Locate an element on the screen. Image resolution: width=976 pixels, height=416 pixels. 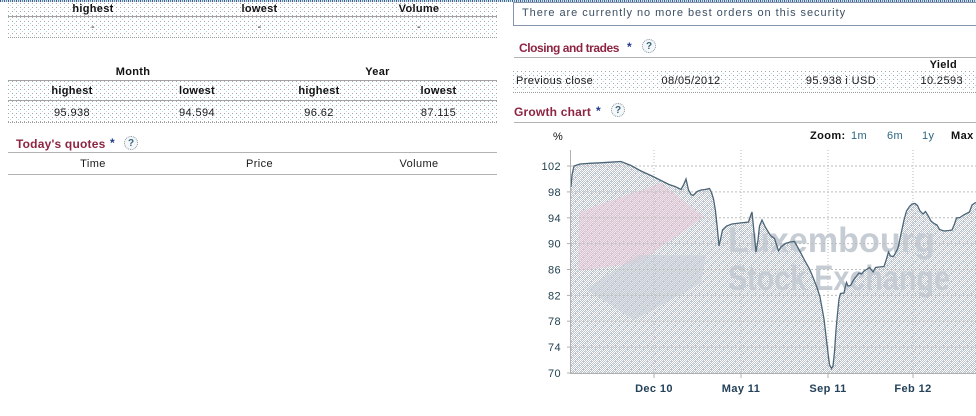
svg-text: Max is located at coordinates (962, 136).